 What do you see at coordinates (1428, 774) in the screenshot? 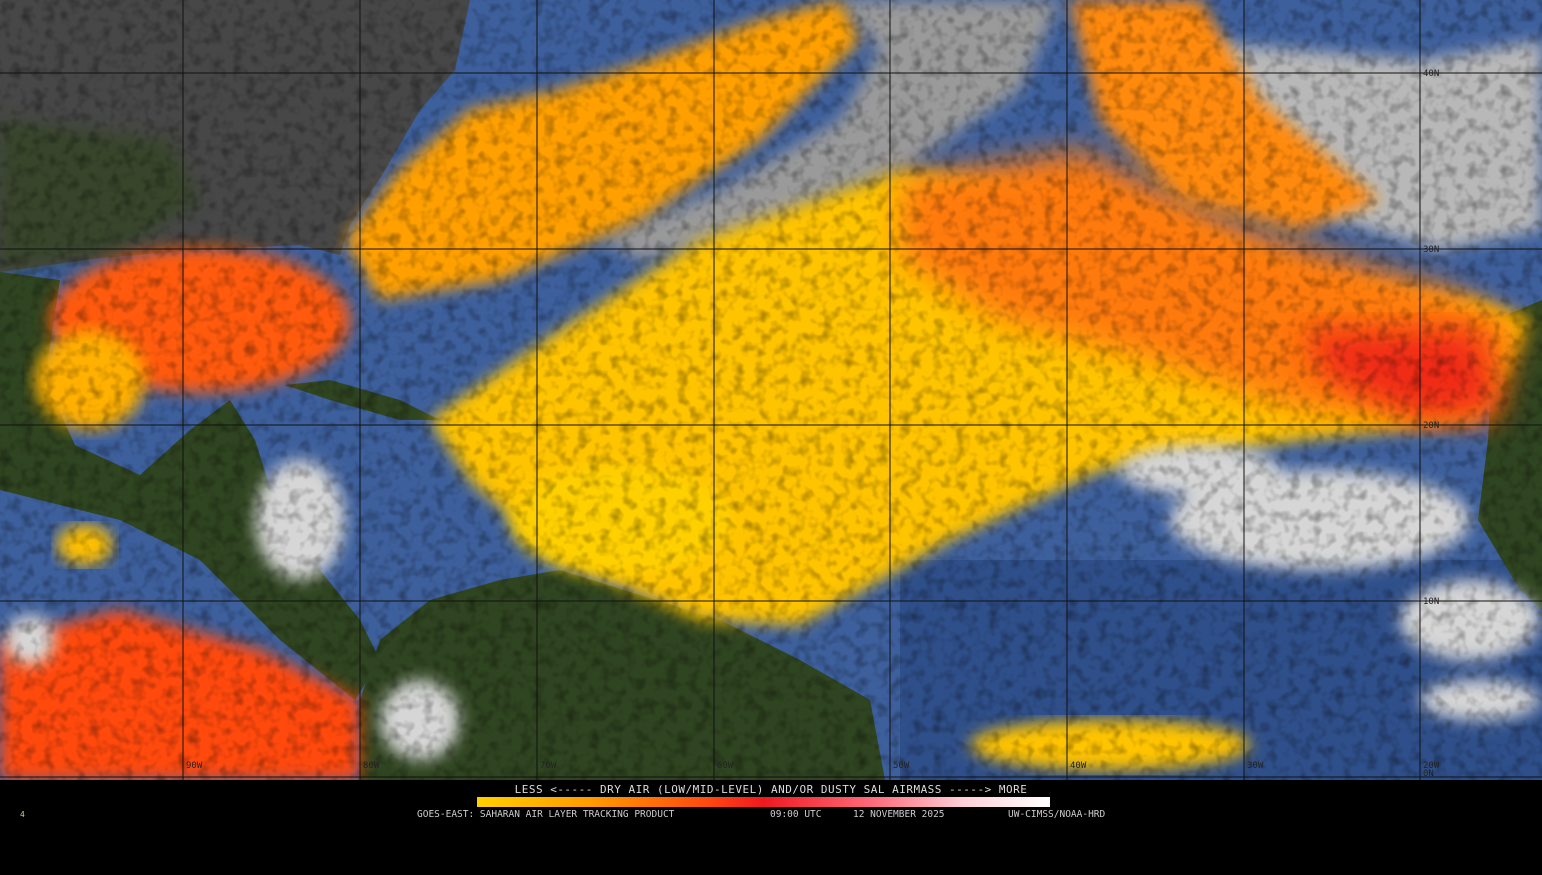
I see `latitude-label: 0N` at bounding box center [1428, 774].